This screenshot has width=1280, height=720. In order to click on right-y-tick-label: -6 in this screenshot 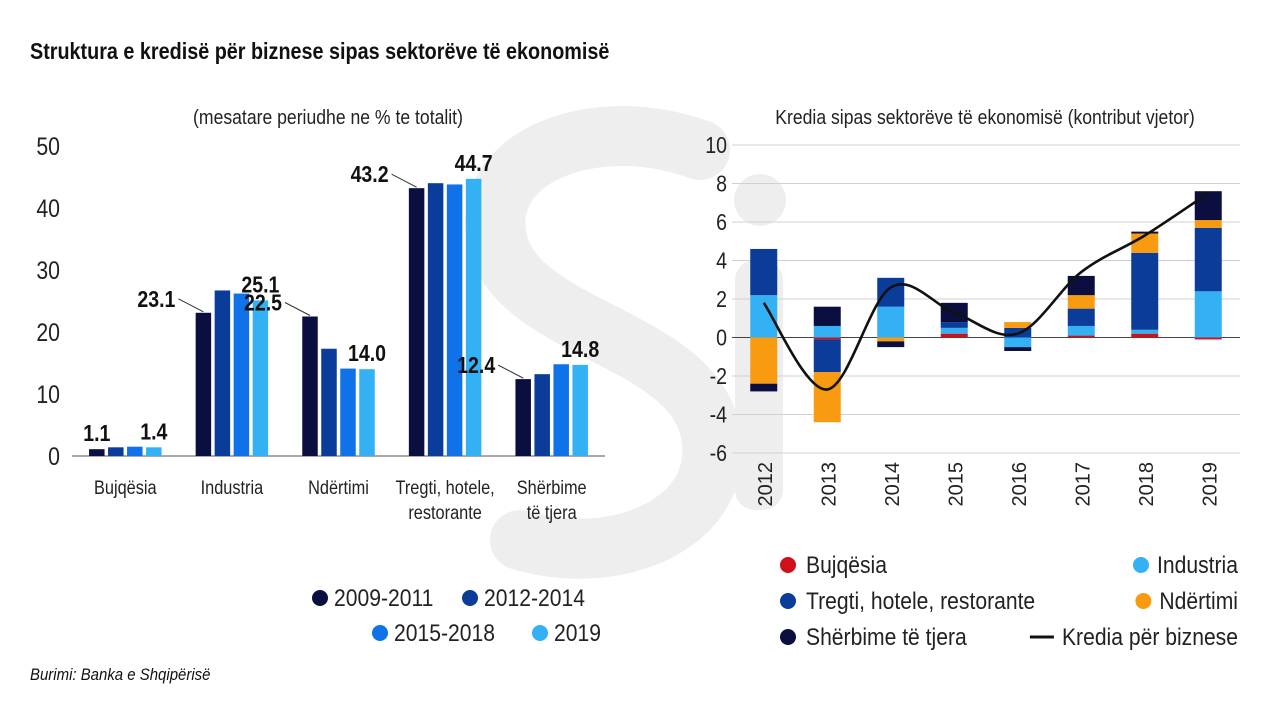, I will do `click(718, 454)`.